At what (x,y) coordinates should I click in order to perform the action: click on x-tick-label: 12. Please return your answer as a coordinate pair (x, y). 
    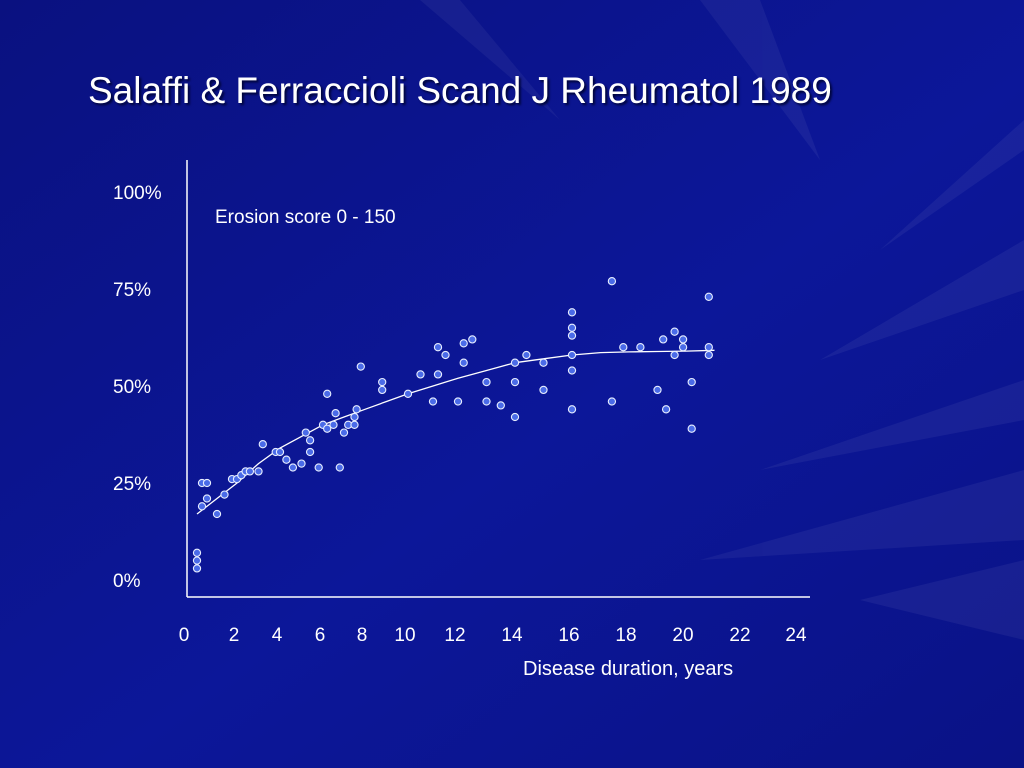
    Looking at the image, I should click on (454, 635).